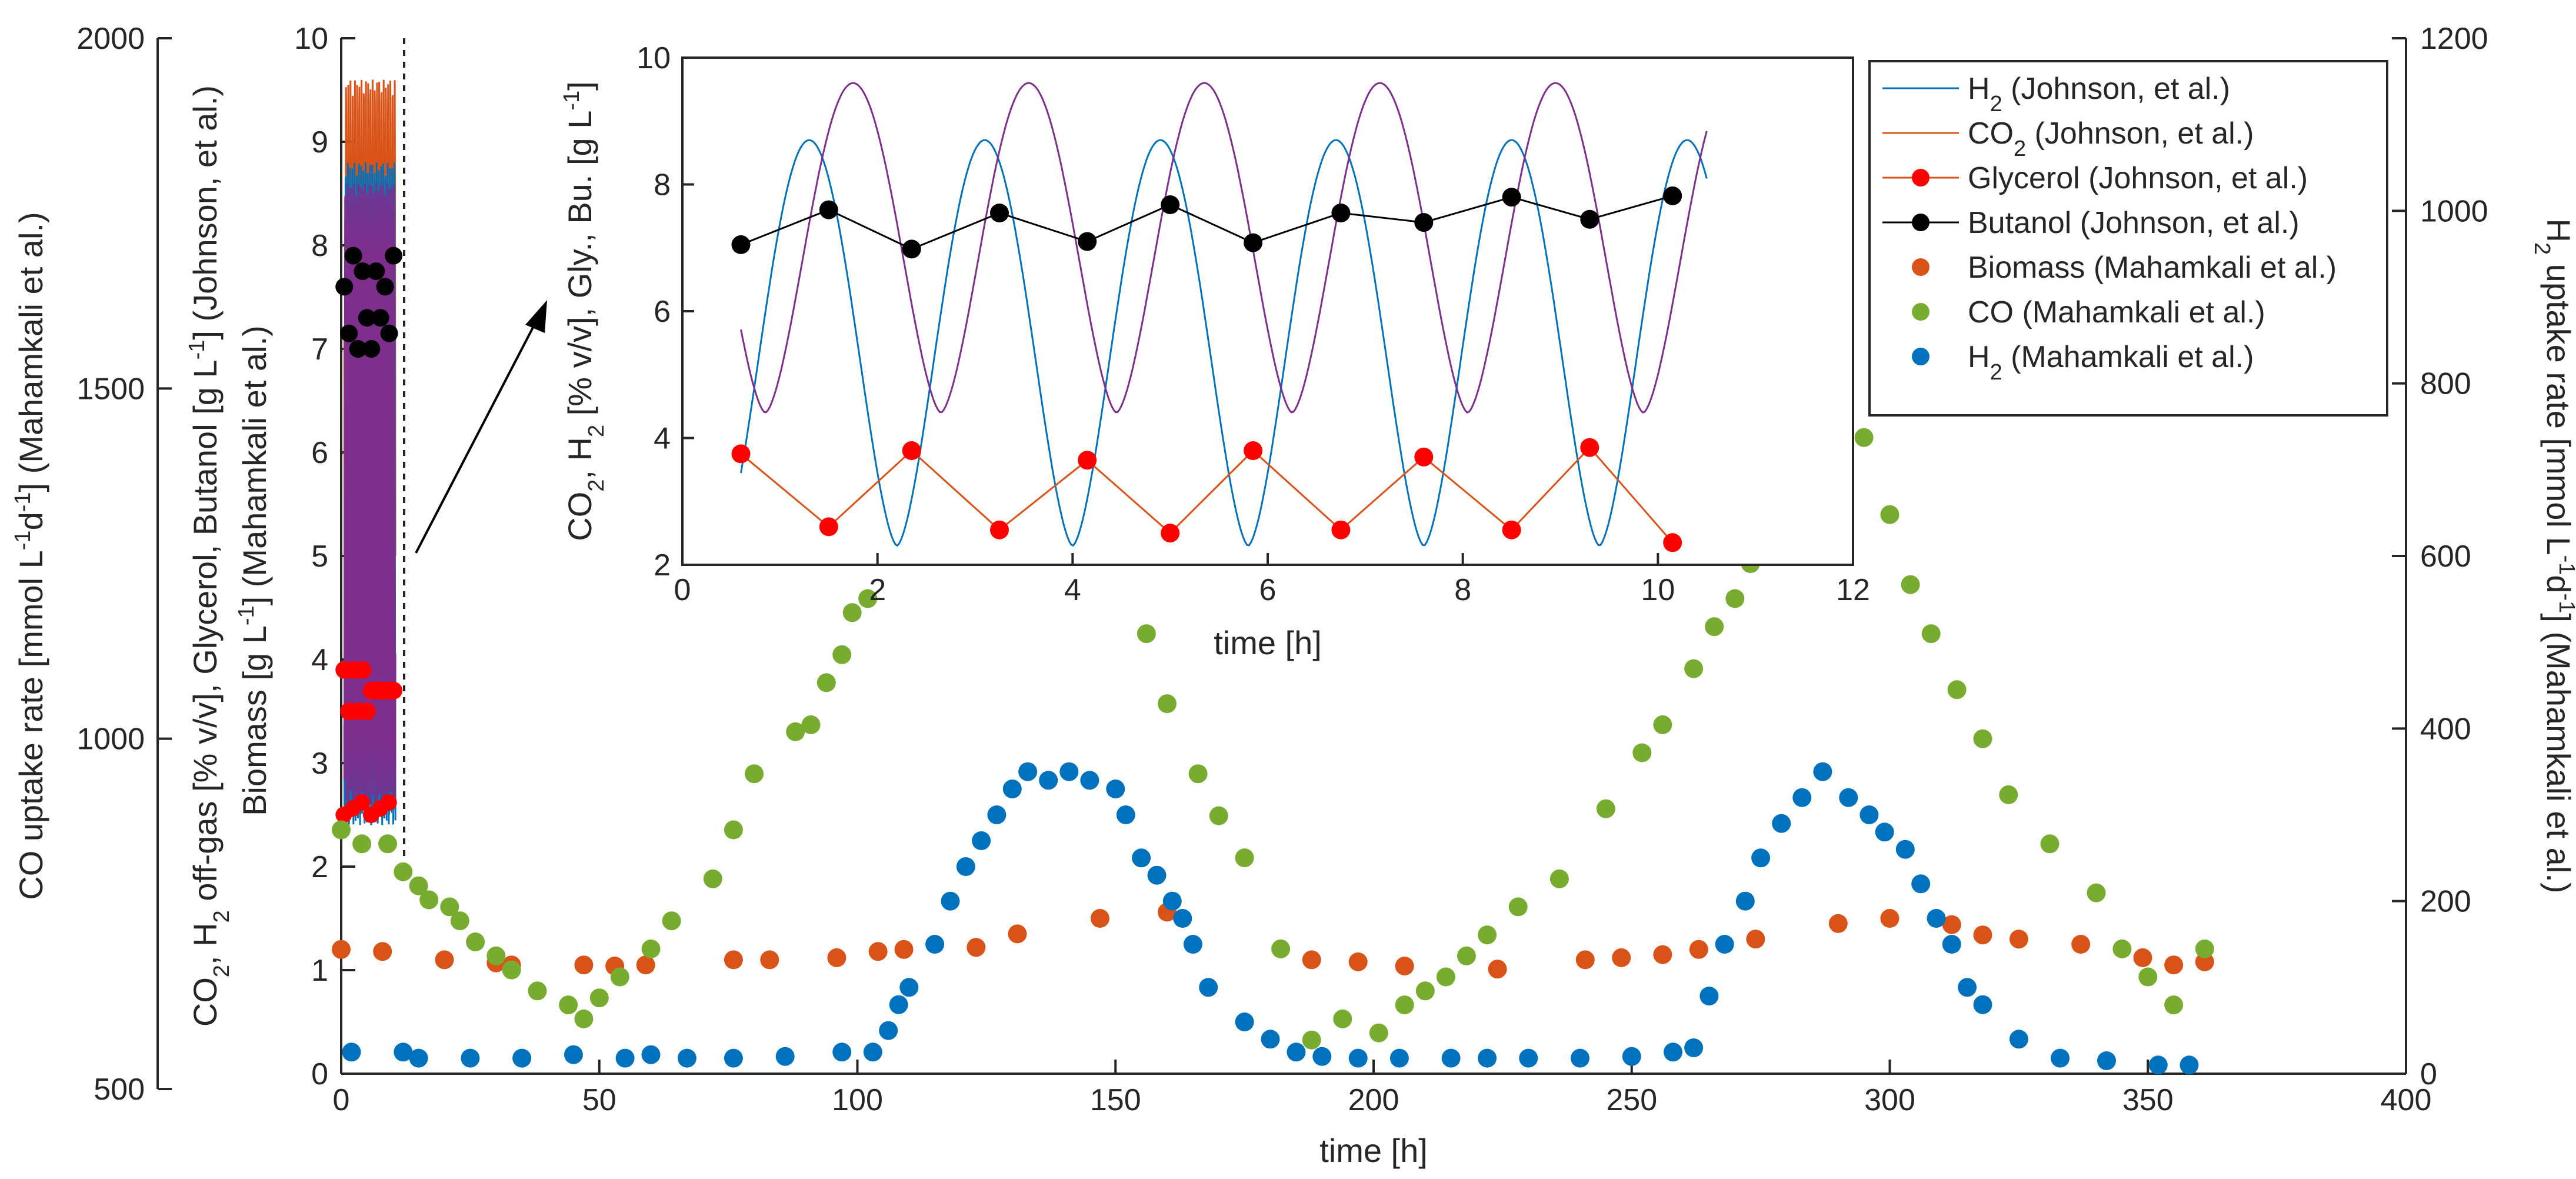 This screenshot has height=1179, width=2576. What do you see at coordinates (319, 246) in the screenshot?
I see `y-tick-label-inner: 8` at bounding box center [319, 246].